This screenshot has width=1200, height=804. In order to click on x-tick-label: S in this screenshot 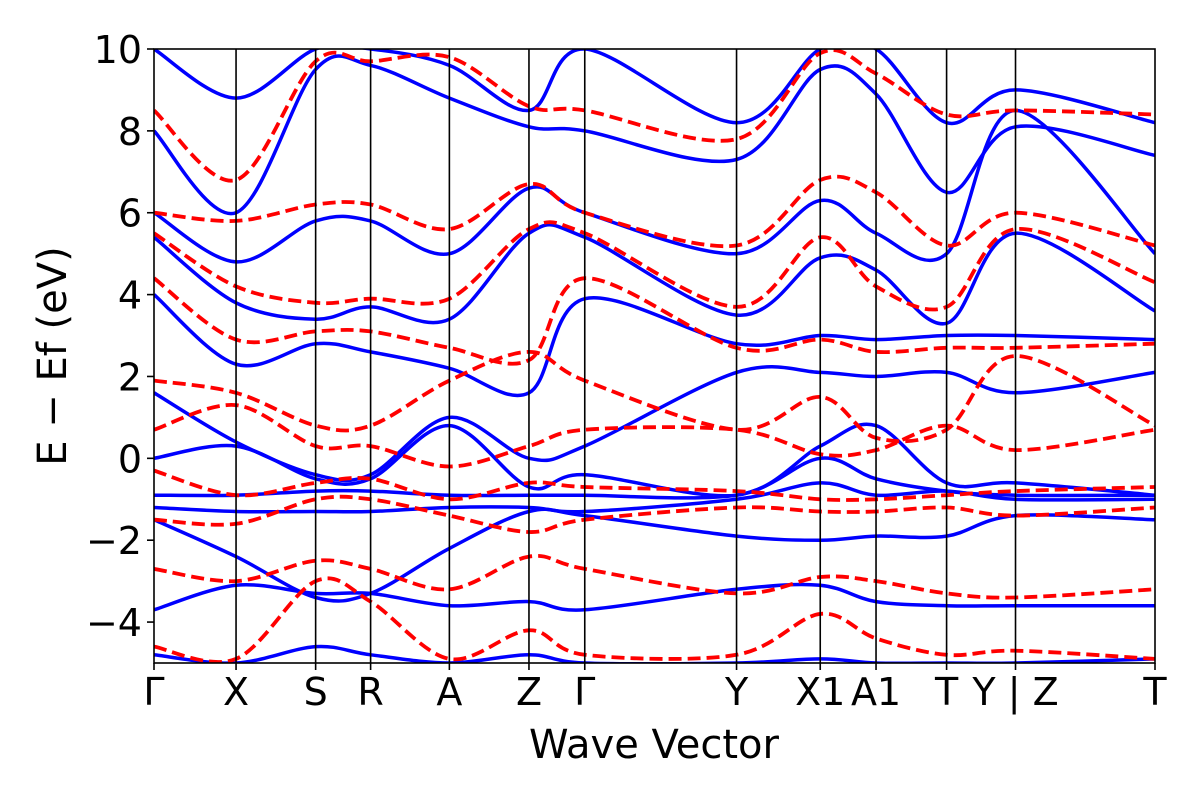, I will do `click(316, 692)`.